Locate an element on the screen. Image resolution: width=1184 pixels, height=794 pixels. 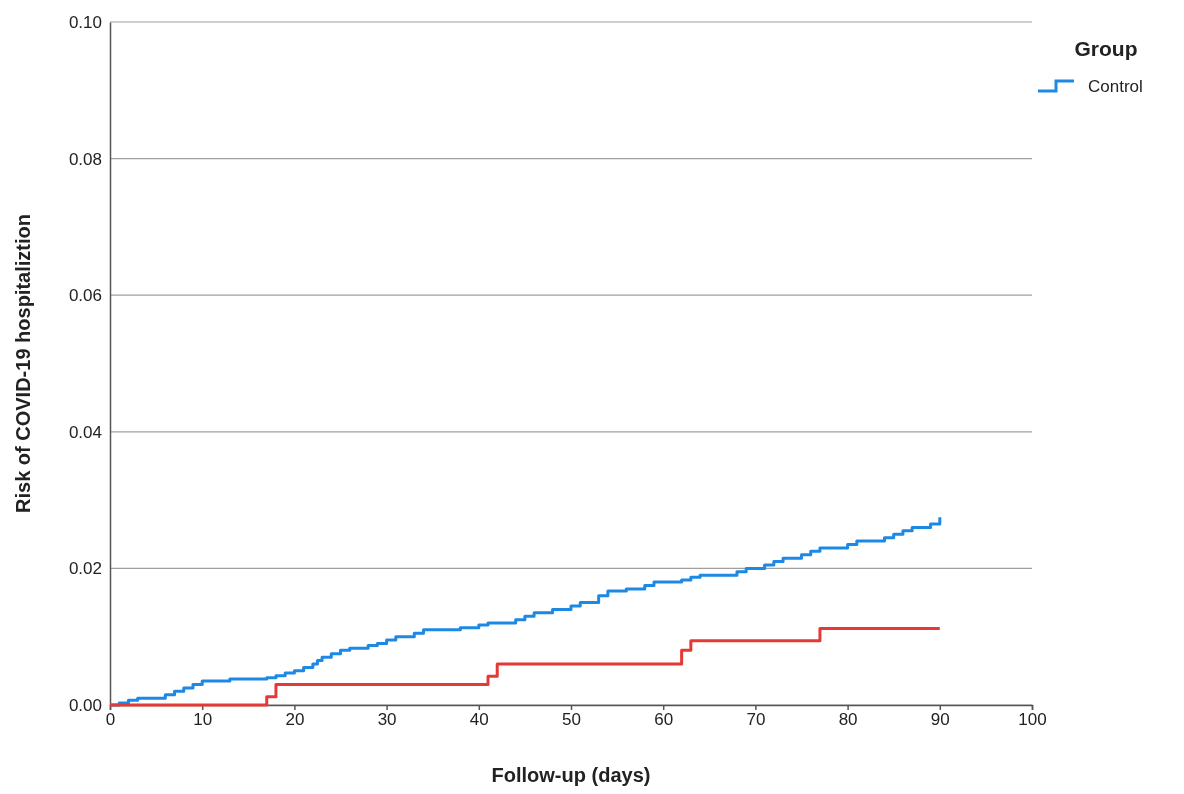
x-tick-label: 90 is located at coordinates (940, 720).